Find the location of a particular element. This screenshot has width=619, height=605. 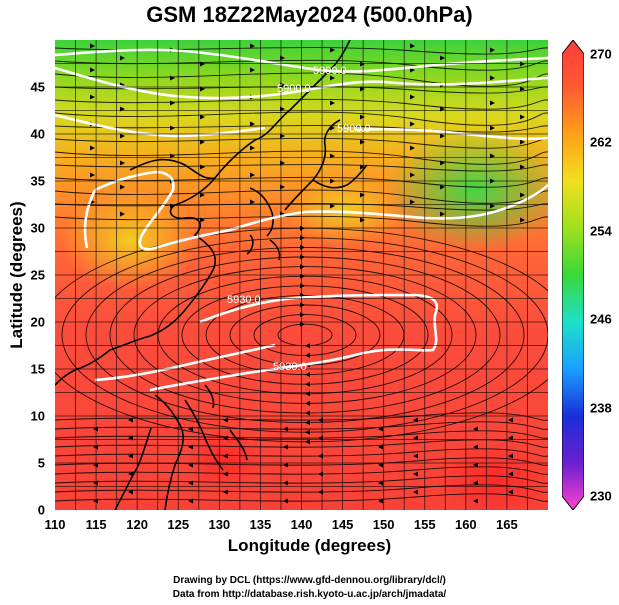

contour-label-layer: 5900.0 5900.0 5900.0 5930.0 5930.0 is located at coordinates (299, 219).